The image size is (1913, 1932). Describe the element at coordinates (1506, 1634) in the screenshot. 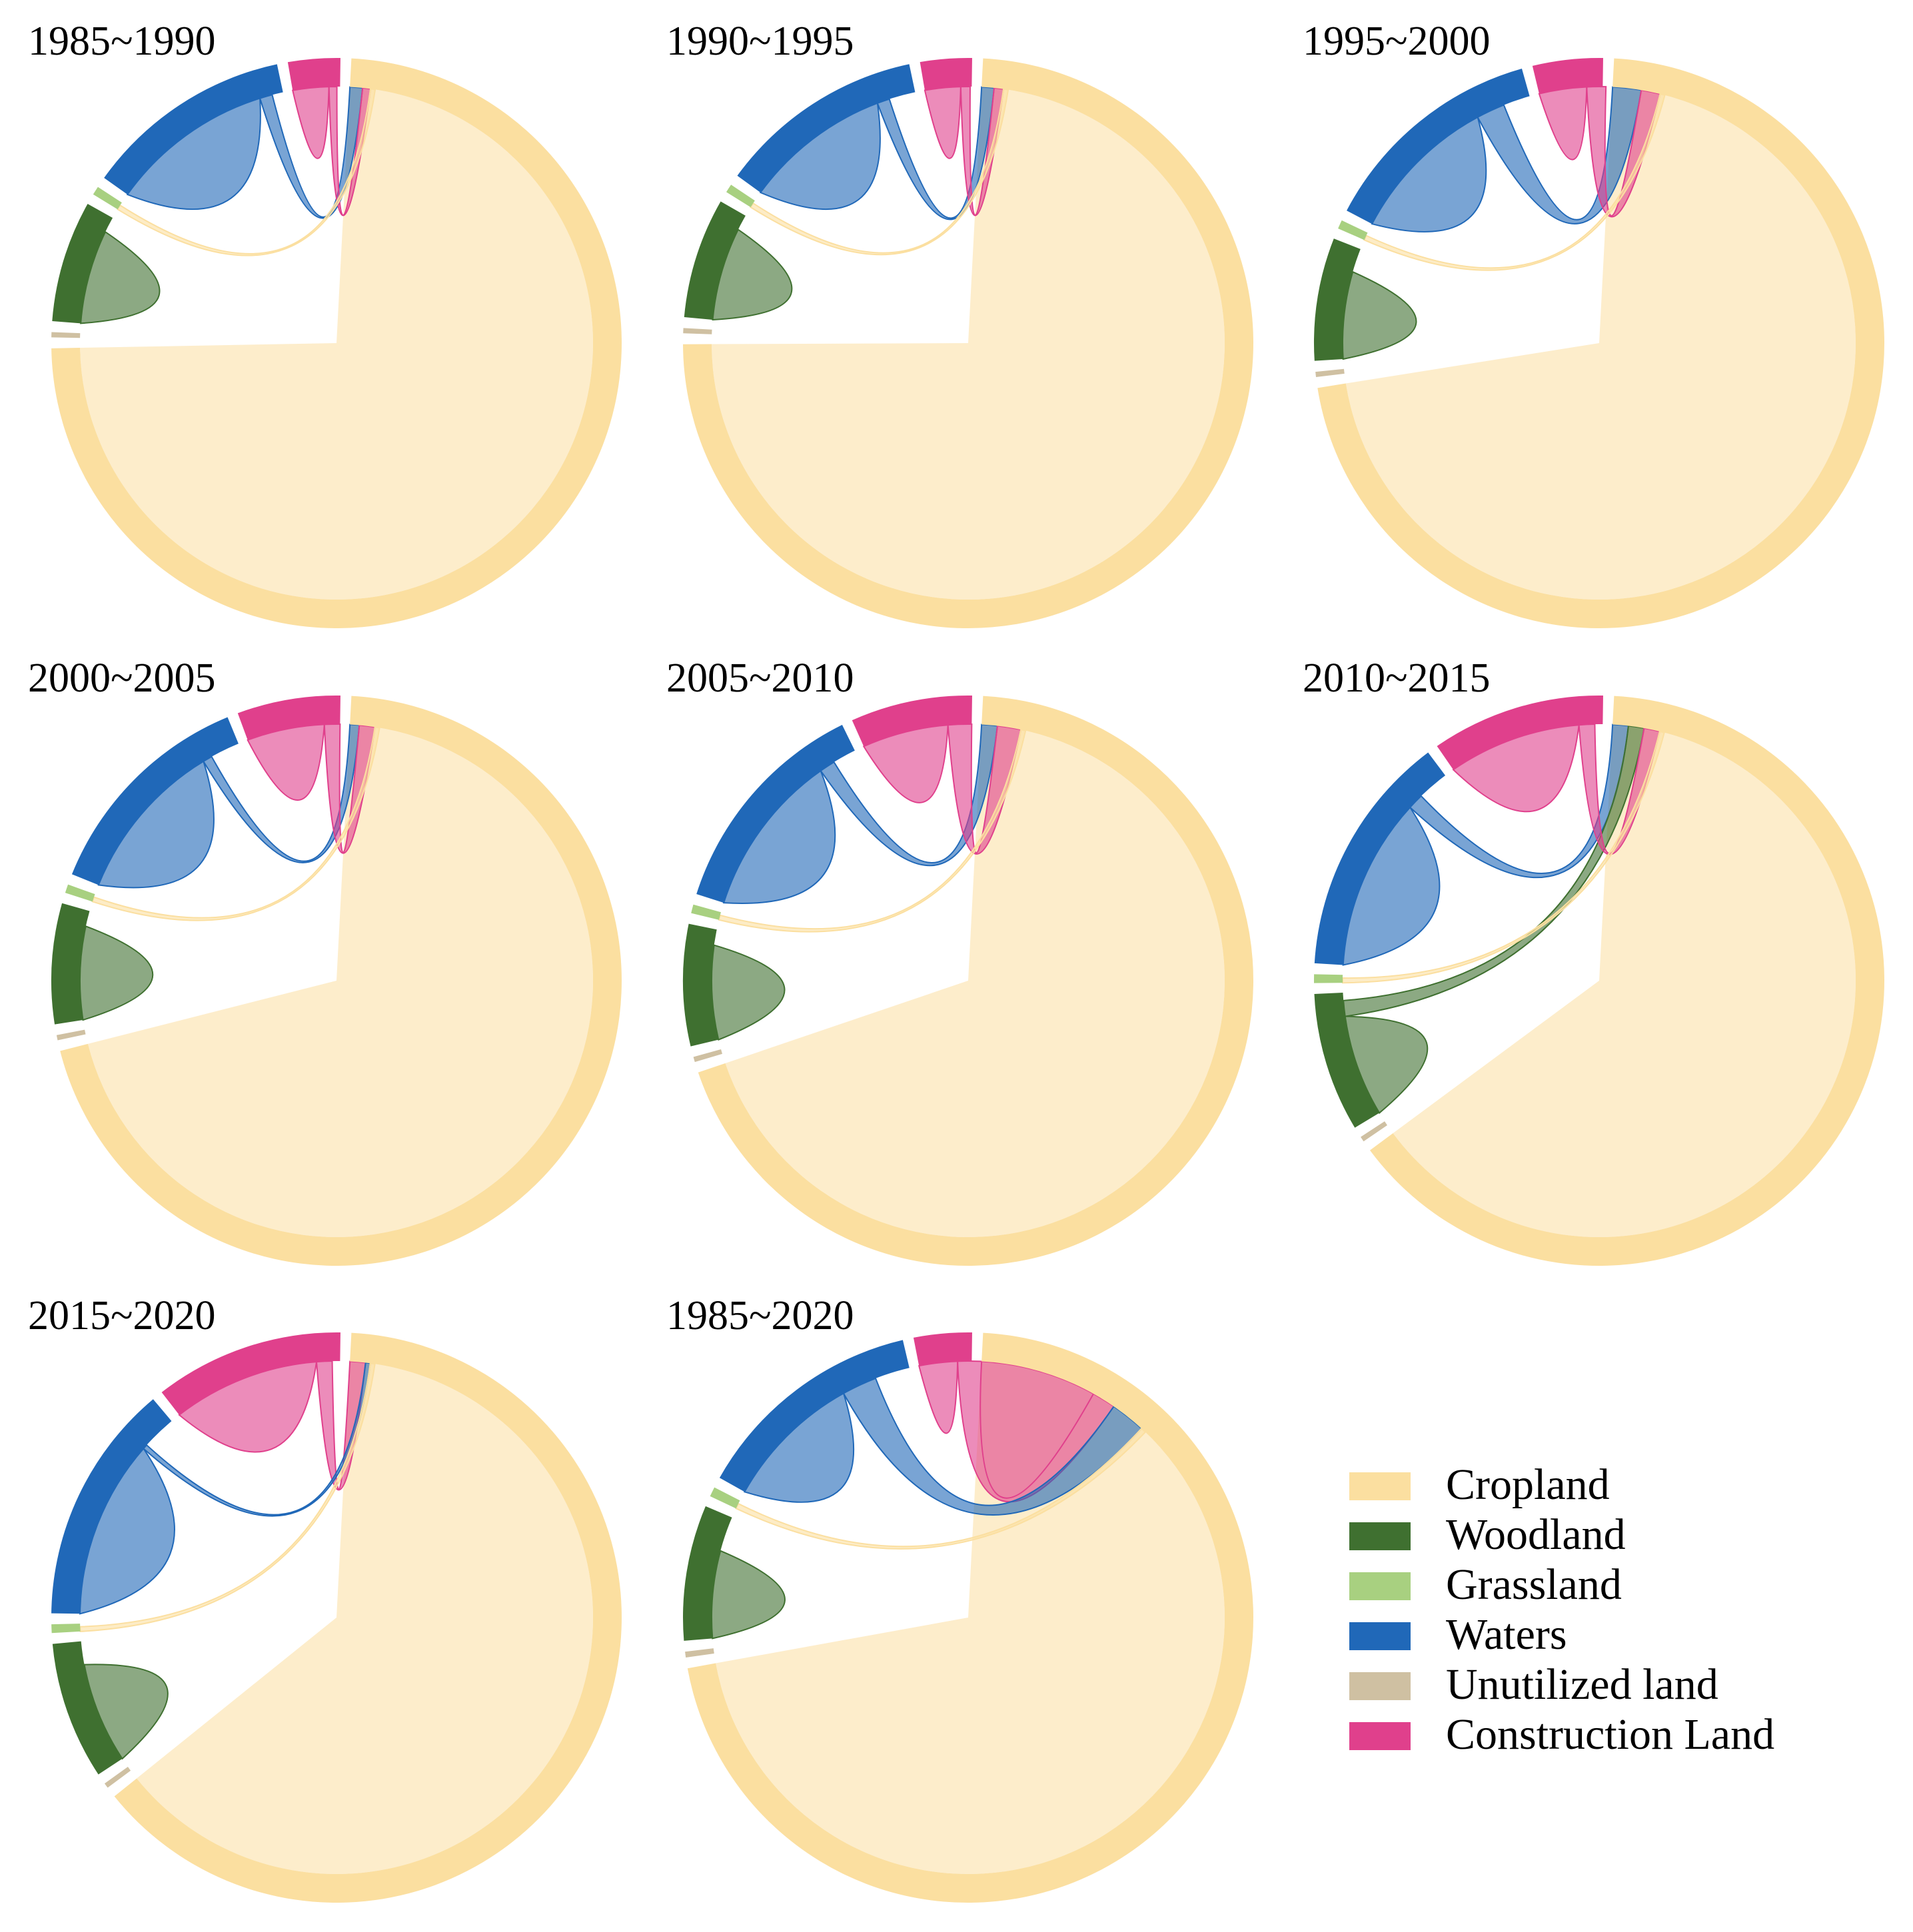

I see `legend-label: Waters` at that location.